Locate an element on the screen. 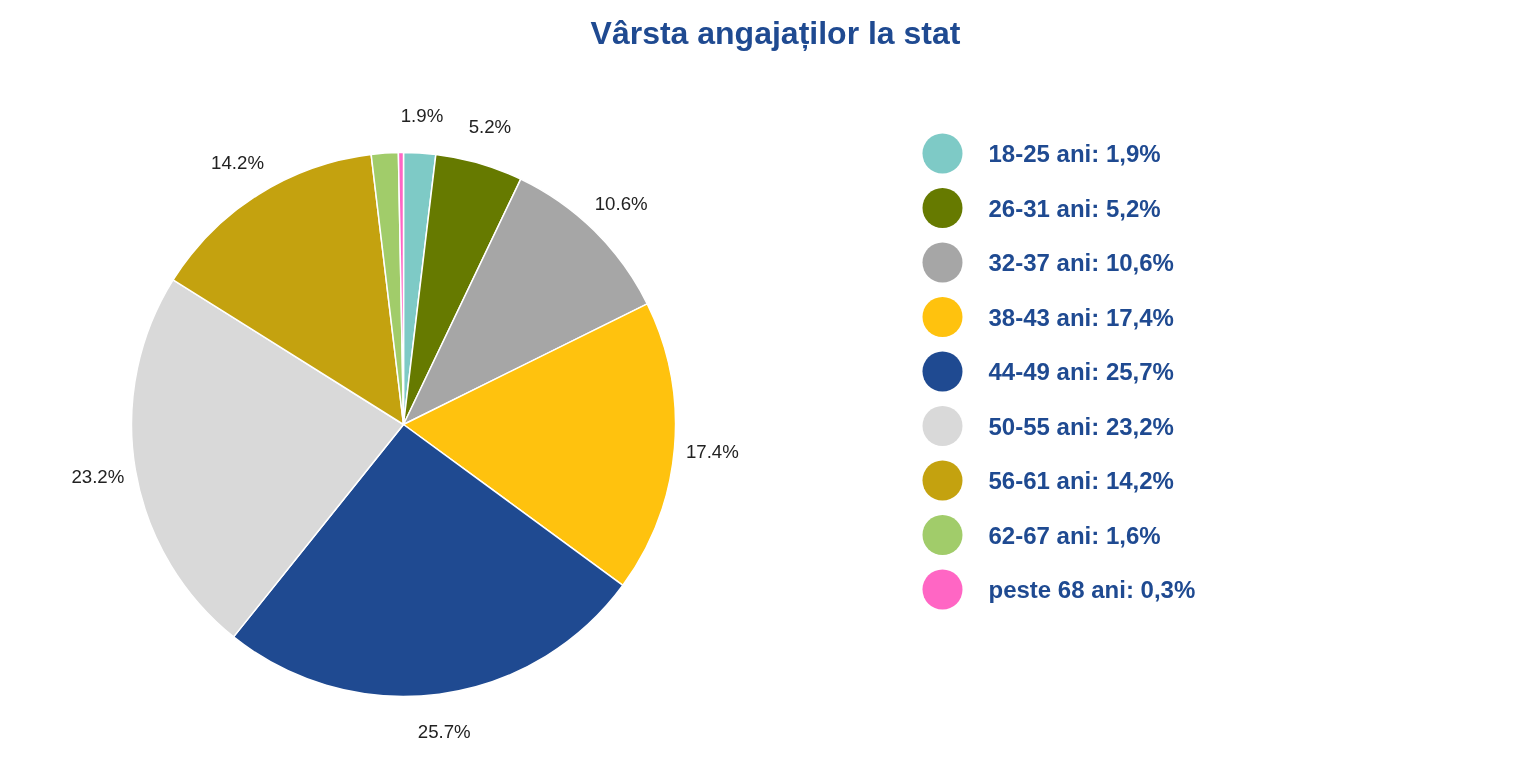 The height and width of the screenshot is (769, 1536). data-label: 5.2% is located at coordinates (490, 127).